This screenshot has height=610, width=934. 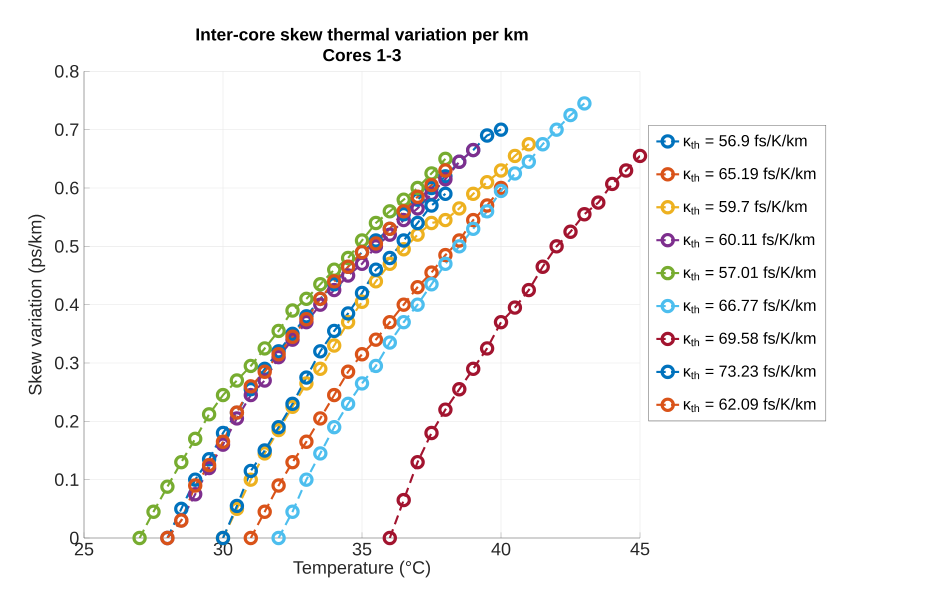 I want to click on x-tick-label: 40, so click(x=500, y=549).